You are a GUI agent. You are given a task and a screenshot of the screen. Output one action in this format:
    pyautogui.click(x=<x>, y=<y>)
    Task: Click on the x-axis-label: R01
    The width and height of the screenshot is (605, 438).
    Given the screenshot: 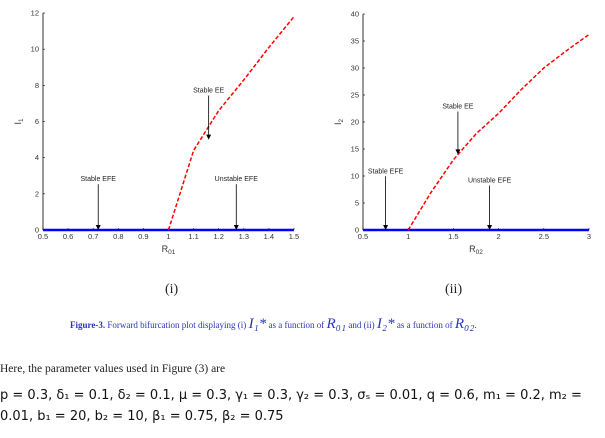 What is the action you would take?
    pyautogui.click(x=169, y=250)
    